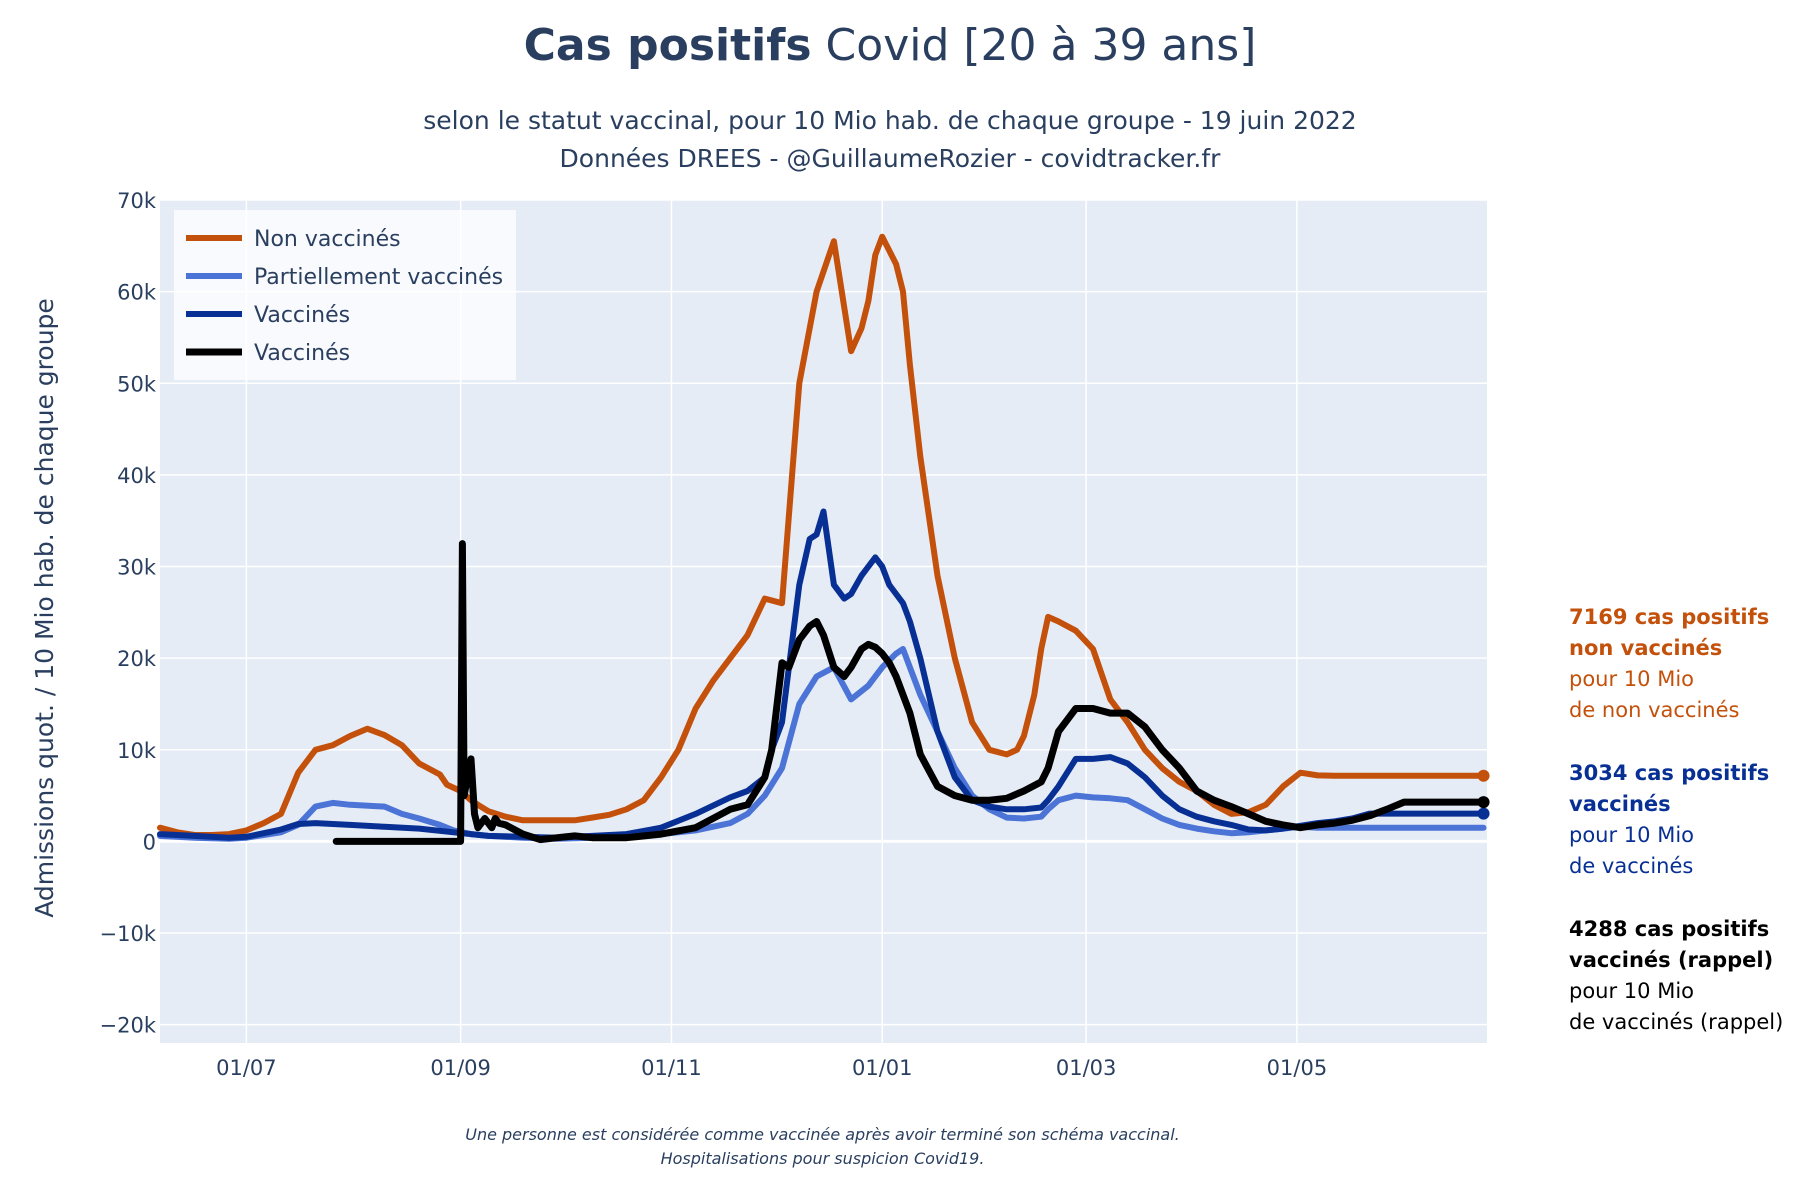  I want to click on chart-title-bold: Cas positifs, so click(667, 45).